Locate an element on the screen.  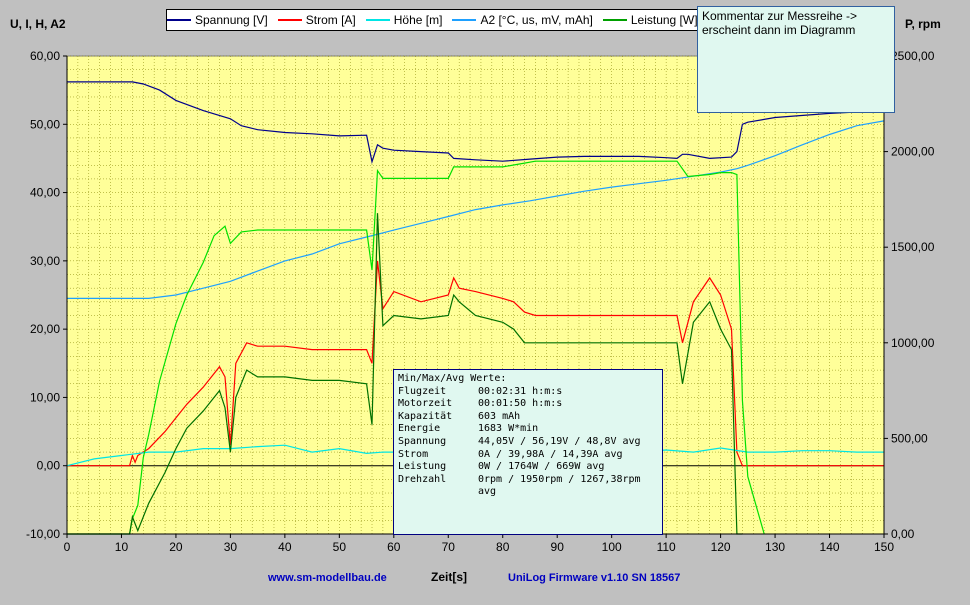
x-tick-label: 140 is located at coordinates (830, 547).